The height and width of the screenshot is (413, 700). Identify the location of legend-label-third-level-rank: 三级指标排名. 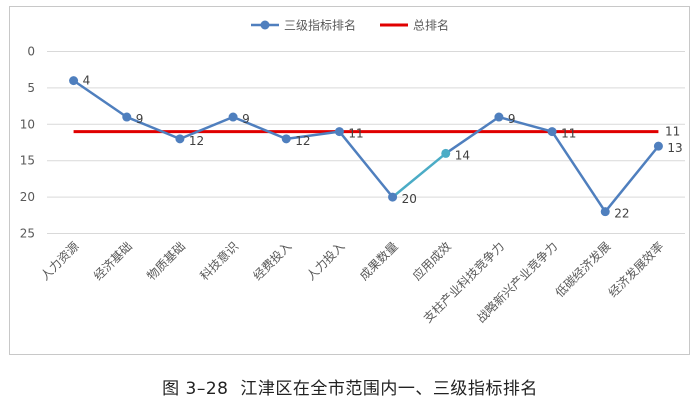
(320, 25).